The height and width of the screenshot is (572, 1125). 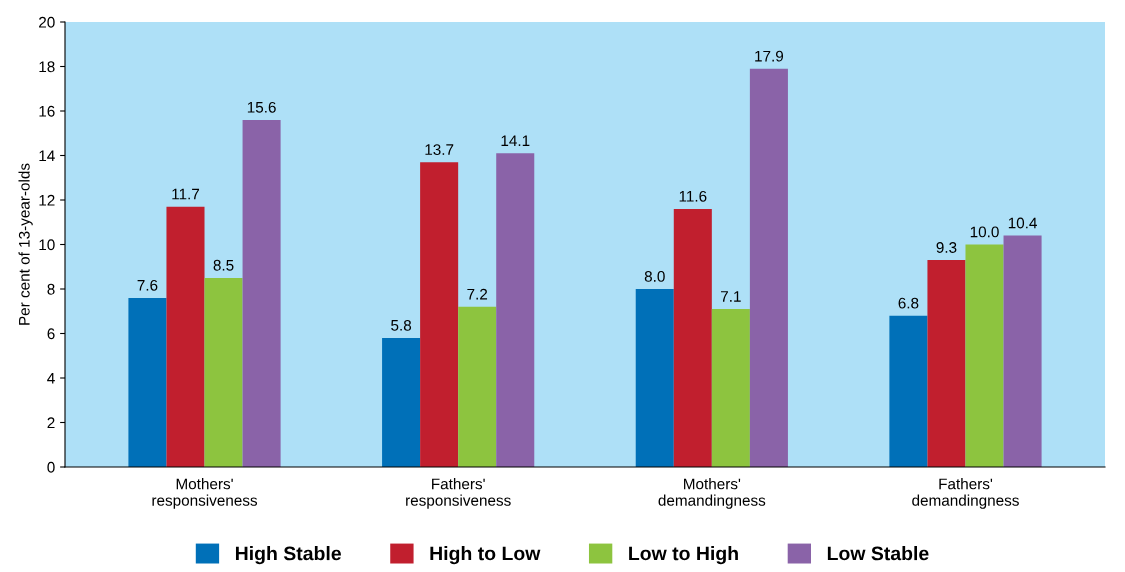 What do you see at coordinates (51, 378) in the screenshot?
I see `y-tick-label: 4` at bounding box center [51, 378].